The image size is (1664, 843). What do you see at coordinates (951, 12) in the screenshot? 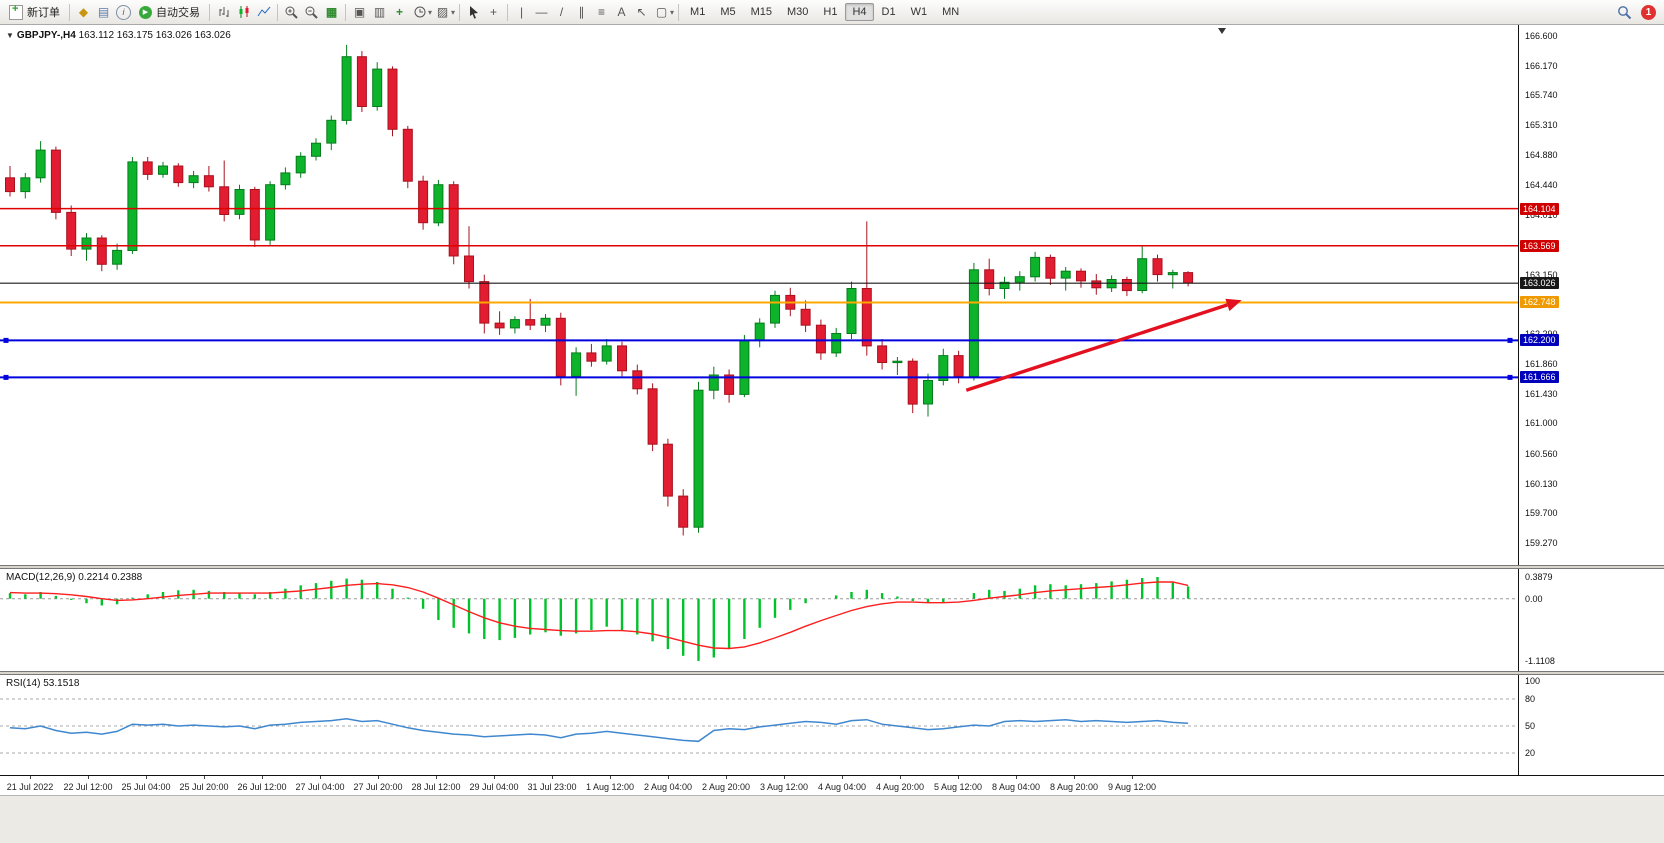
I see `timeframe-button-mn: MN` at bounding box center [951, 12].